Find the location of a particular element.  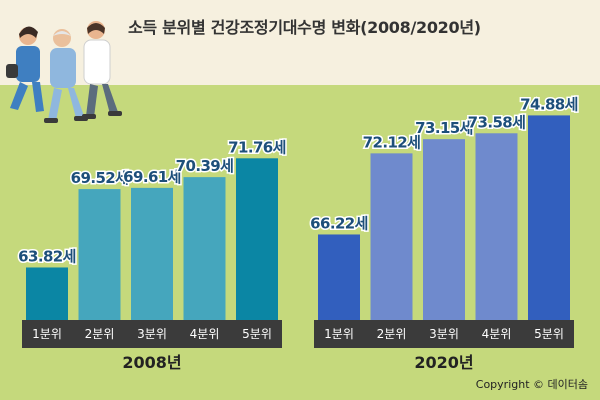

doctor-figure is located at coordinates (102, 70).